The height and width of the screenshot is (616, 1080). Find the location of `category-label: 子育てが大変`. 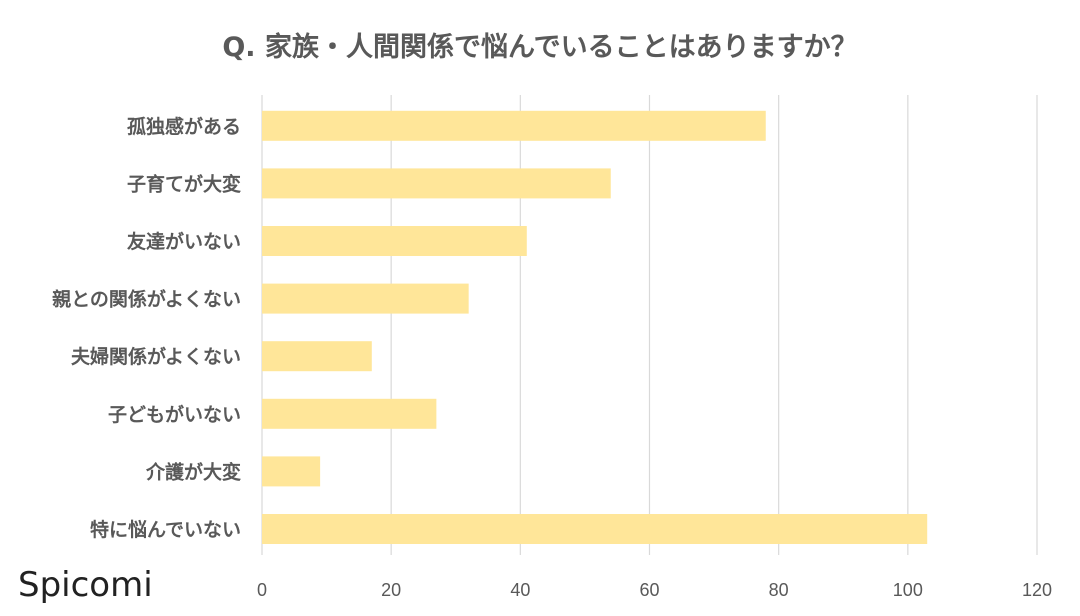

category-label: 子育てが大変 is located at coordinates (184, 183).